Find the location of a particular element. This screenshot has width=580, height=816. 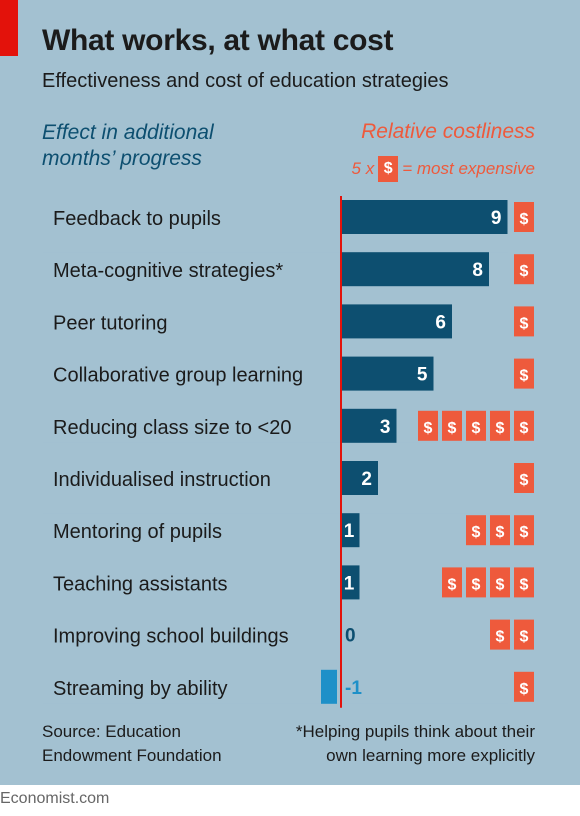

cost-header: Relative costliness is located at coordinates (448, 131).